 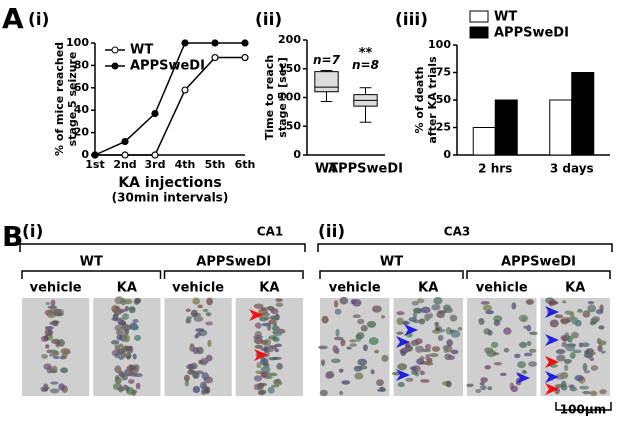 I want to click on y-tick-label: 60, so click(x=82, y=87).